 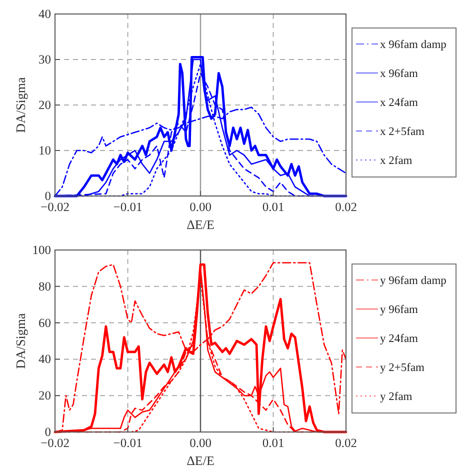 What do you see at coordinates (399, 74) in the screenshot?
I see `legend-label: x 96fam` at bounding box center [399, 74].